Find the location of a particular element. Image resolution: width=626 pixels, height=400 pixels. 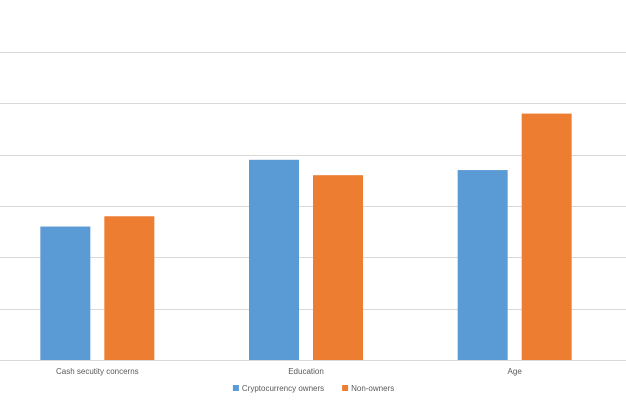

legend-label-0: Cryptocurrency owners is located at coordinates (283, 388).